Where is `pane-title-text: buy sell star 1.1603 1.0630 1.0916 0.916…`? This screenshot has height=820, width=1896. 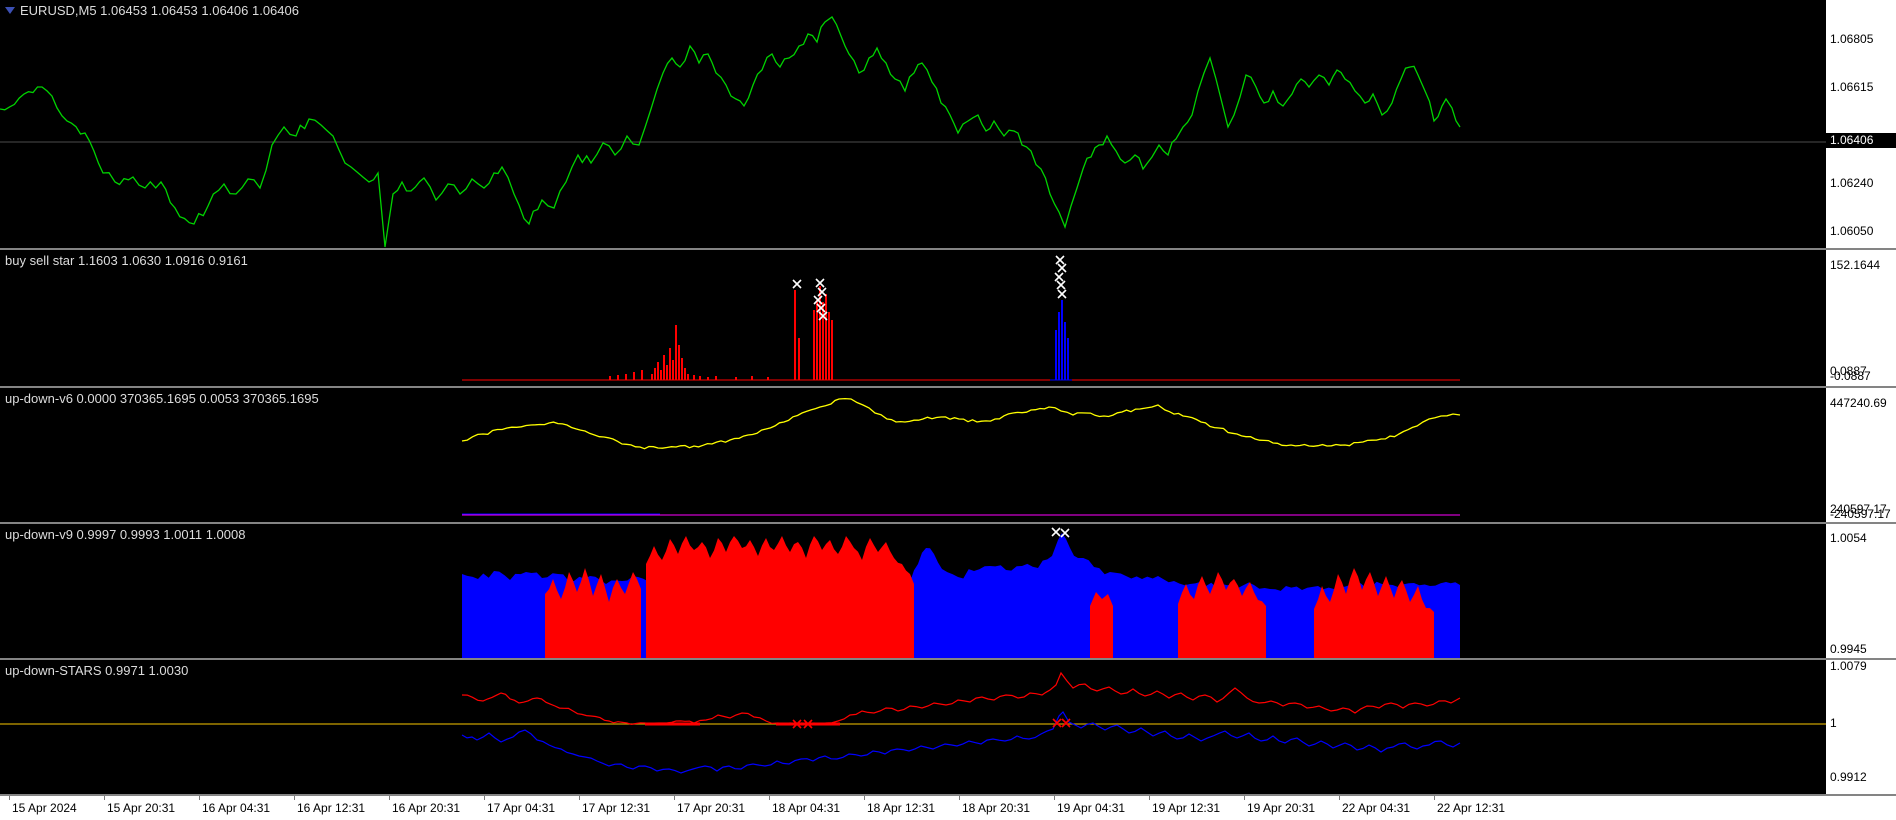
pane-title-text: buy sell star 1.1603 1.0630 1.0916 0.916… is located at coordinates (126, 260).